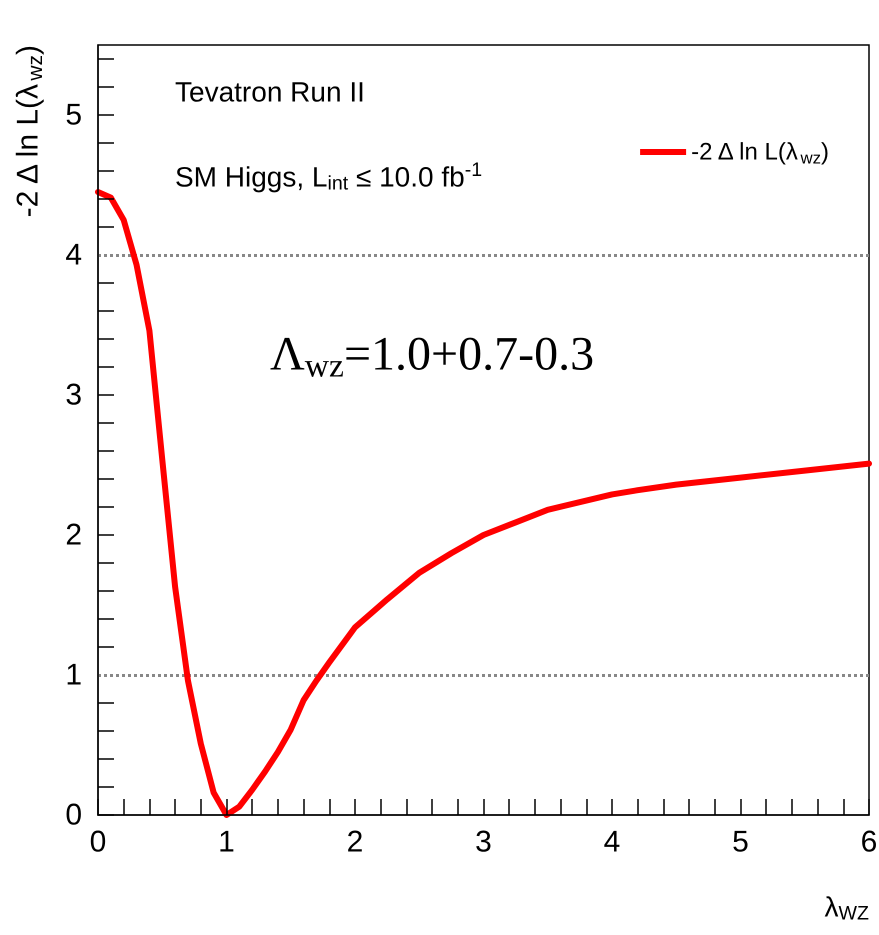  I want to click on x-tick-label: 6, so click(869, 842).